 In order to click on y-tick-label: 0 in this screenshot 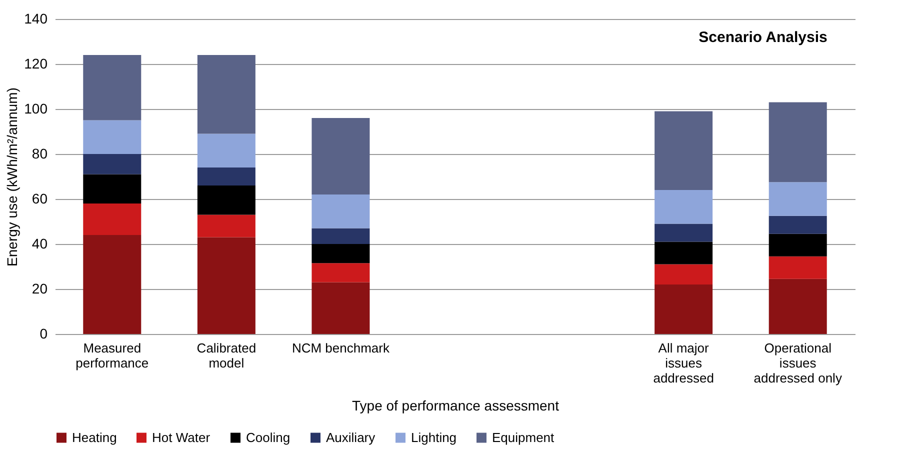, I will do `click(44, 334)`.